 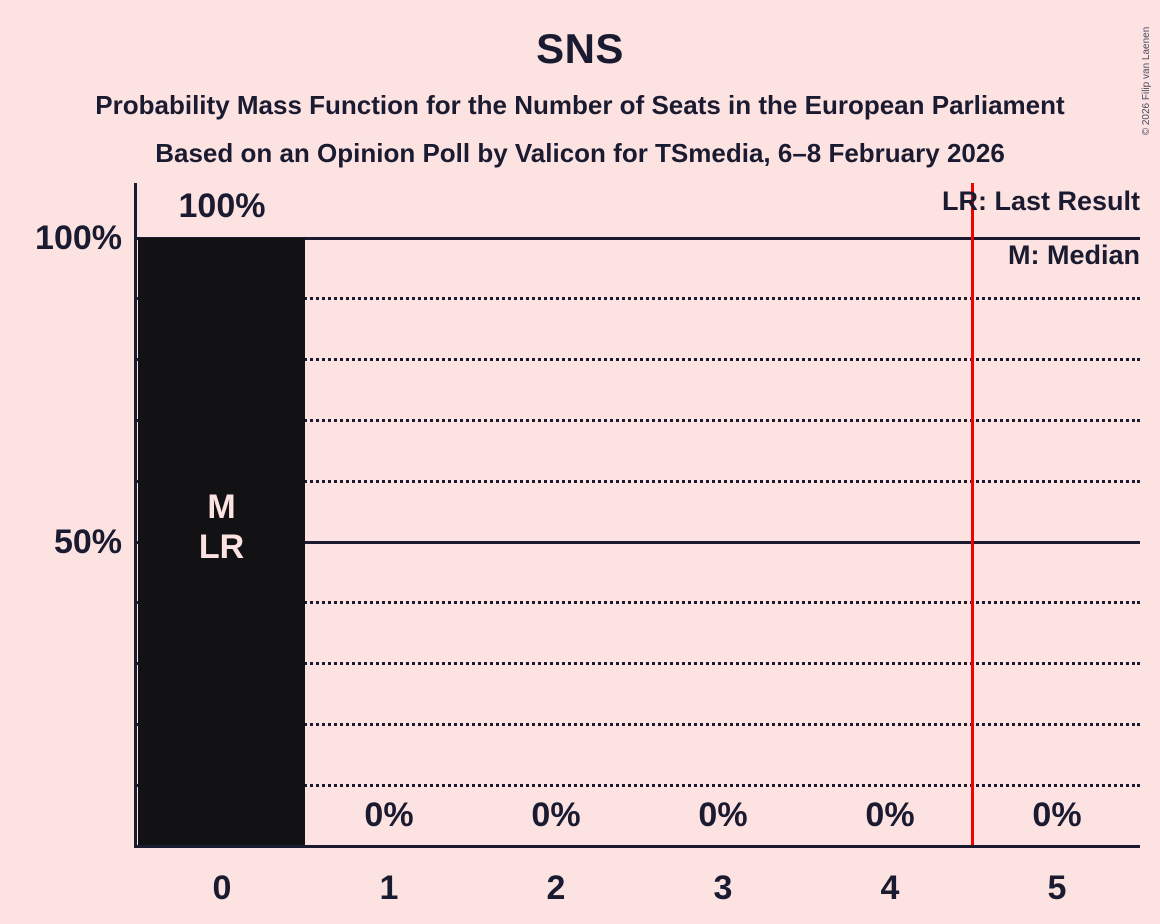 What do you see at coordinates (389, 815) in the screenshot?
I see `value-label-seats-1: 0%` at bounding box center [389, 815].